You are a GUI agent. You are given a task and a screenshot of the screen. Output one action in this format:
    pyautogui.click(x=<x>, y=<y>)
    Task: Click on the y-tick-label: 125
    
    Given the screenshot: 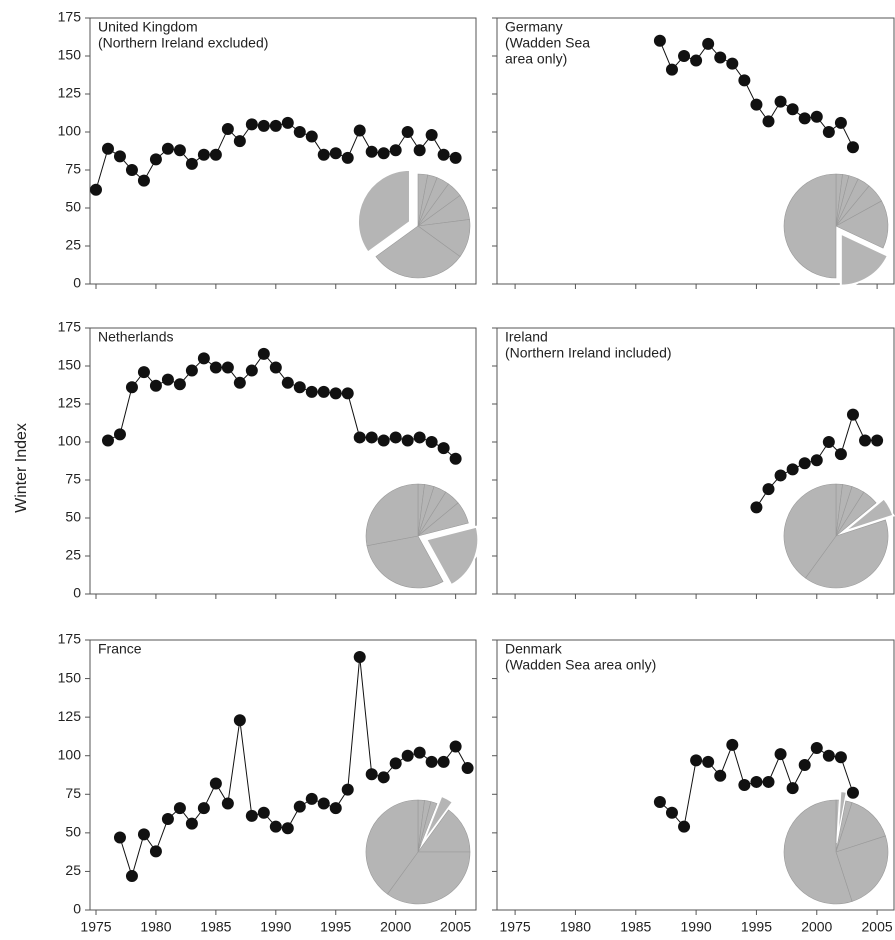 What is the action you would take?
    pyautogui.click(x=70, y=716)
    